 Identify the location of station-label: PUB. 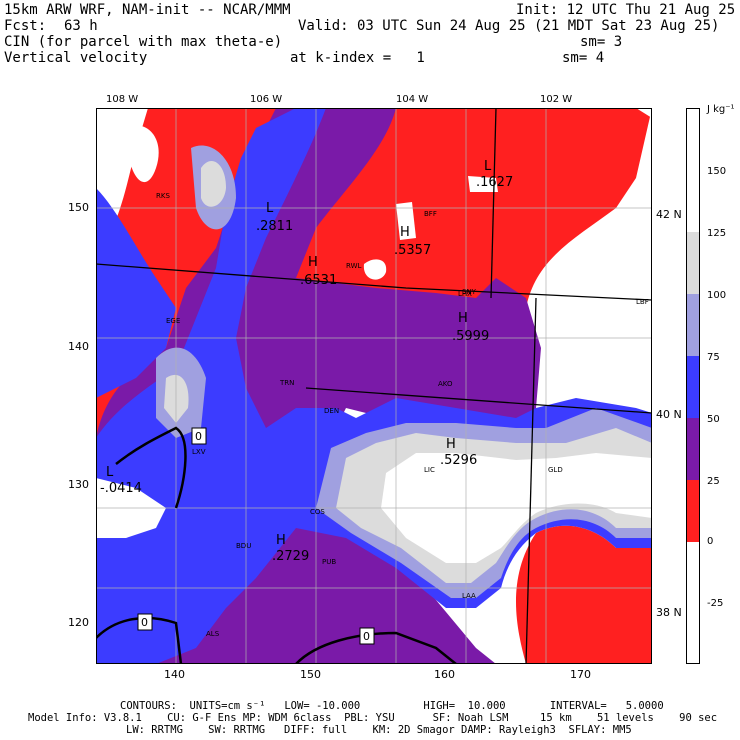
(329, 562).